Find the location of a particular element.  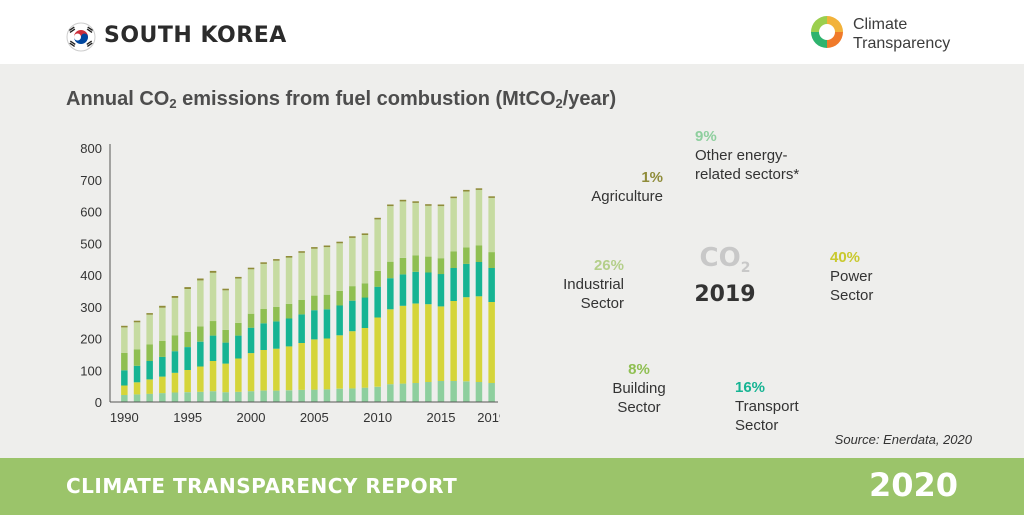

footer-bar is located at coordinates (512, 486).